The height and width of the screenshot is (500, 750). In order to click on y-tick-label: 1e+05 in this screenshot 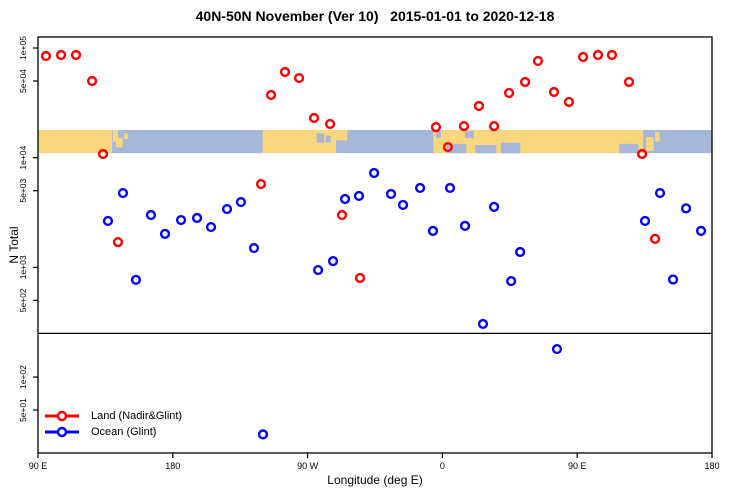, I will do `click(23, 48)`.